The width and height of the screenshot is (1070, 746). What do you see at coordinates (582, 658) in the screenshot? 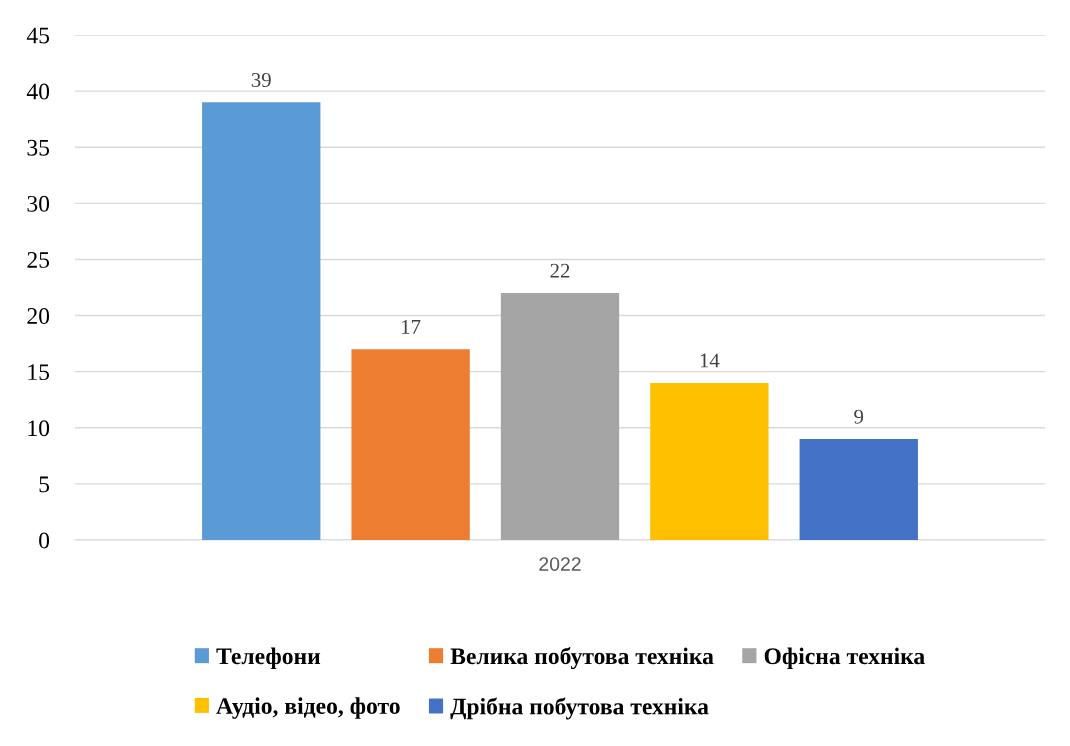
I see `legend-label: Велика побутова техніка` at bounding box center [582, 658].